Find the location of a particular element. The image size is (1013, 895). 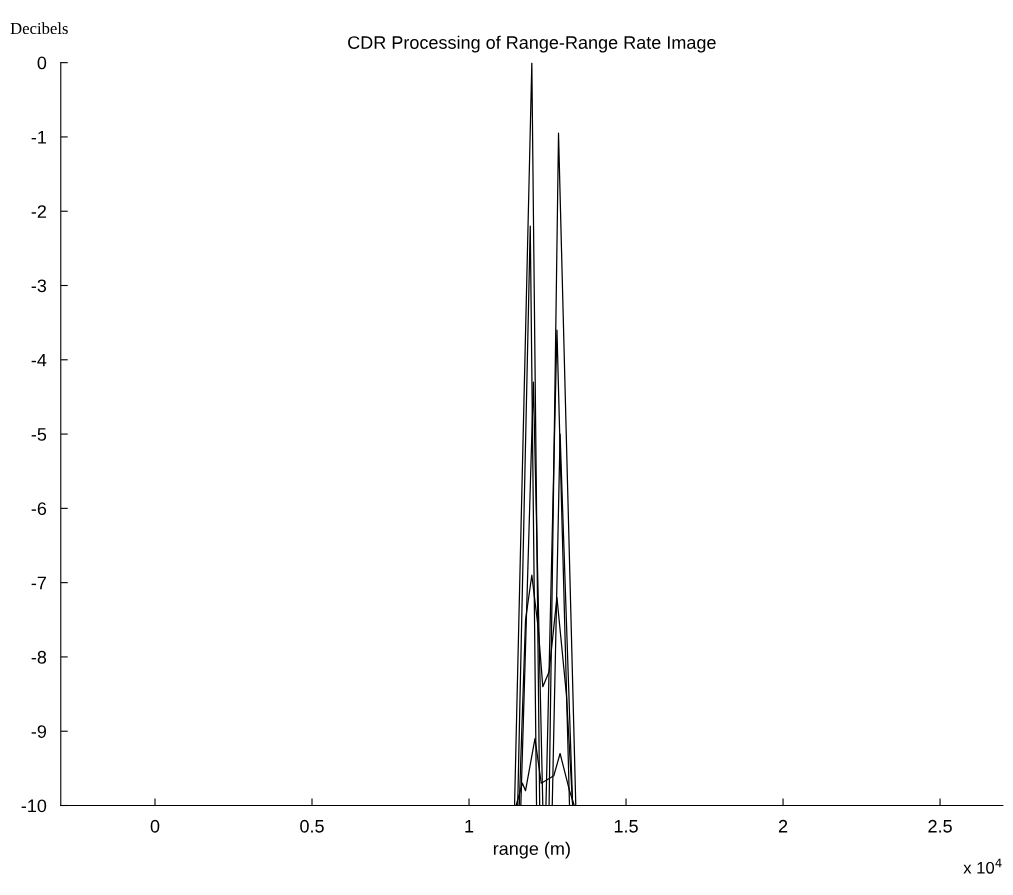

y-tick-label: -10 is located at coordinates (34, 806).